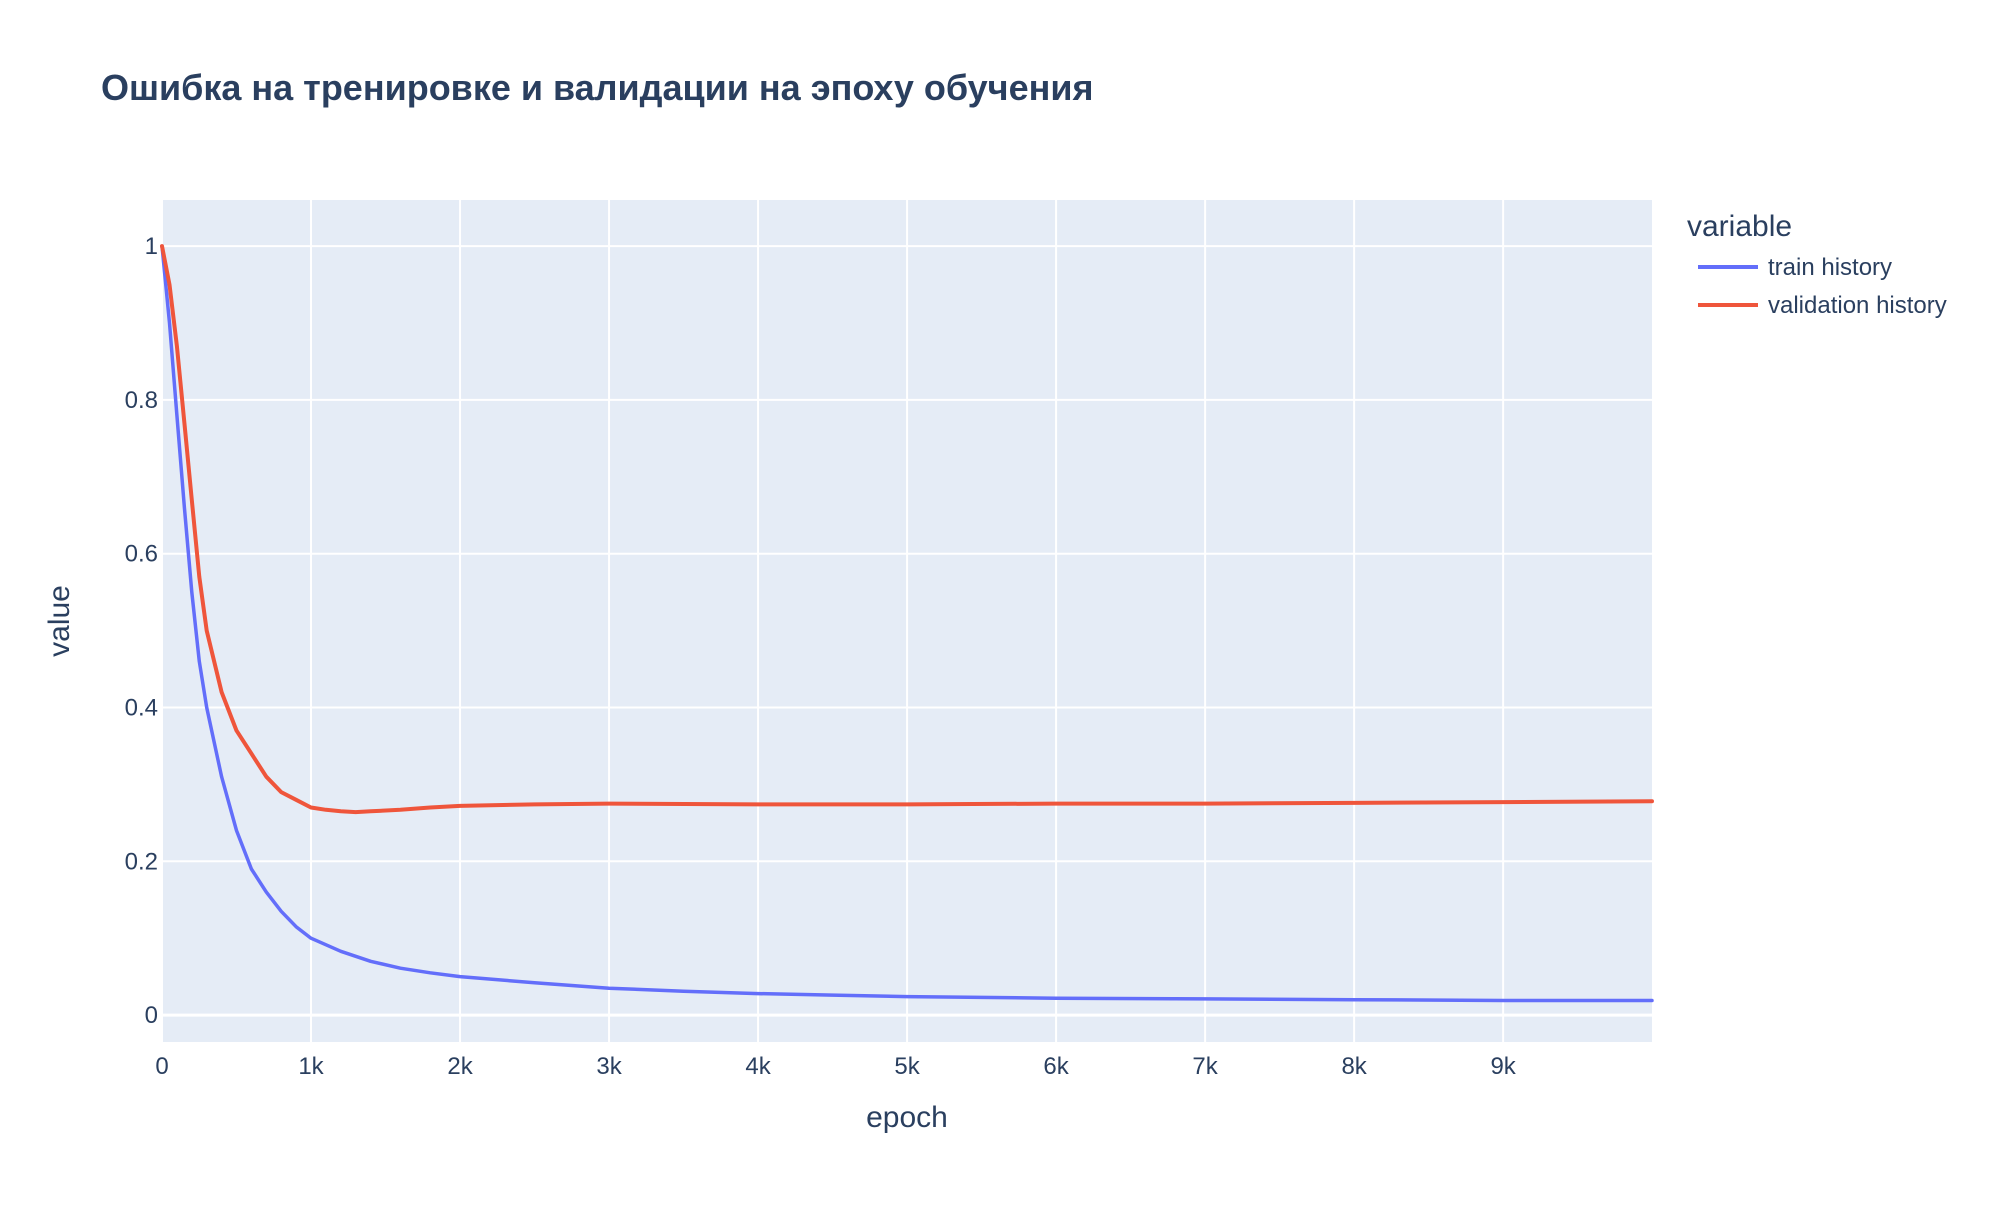  Describe the element at coordinates (141, 400) in the screenshot. I see `y-tick-label: 0.8` at that location.